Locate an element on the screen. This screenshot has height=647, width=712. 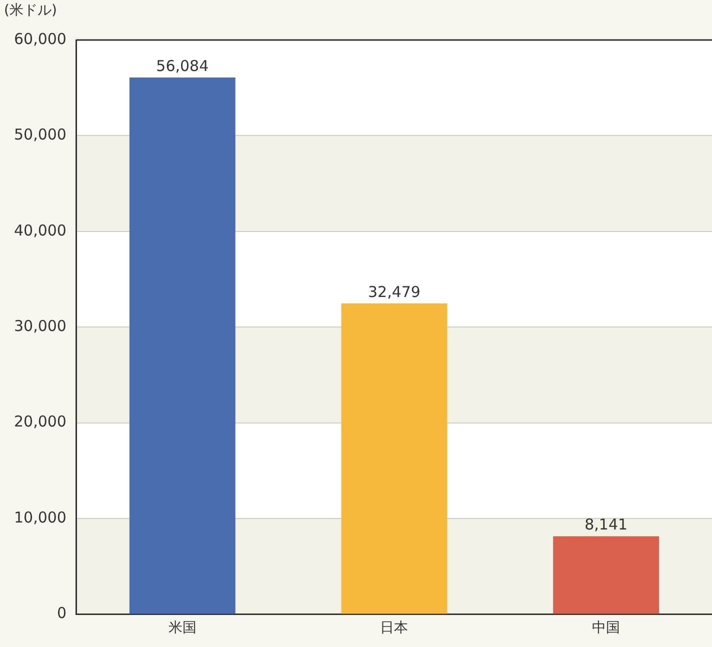
x-tick-label: 米国 is located at coordinates (182, 628).